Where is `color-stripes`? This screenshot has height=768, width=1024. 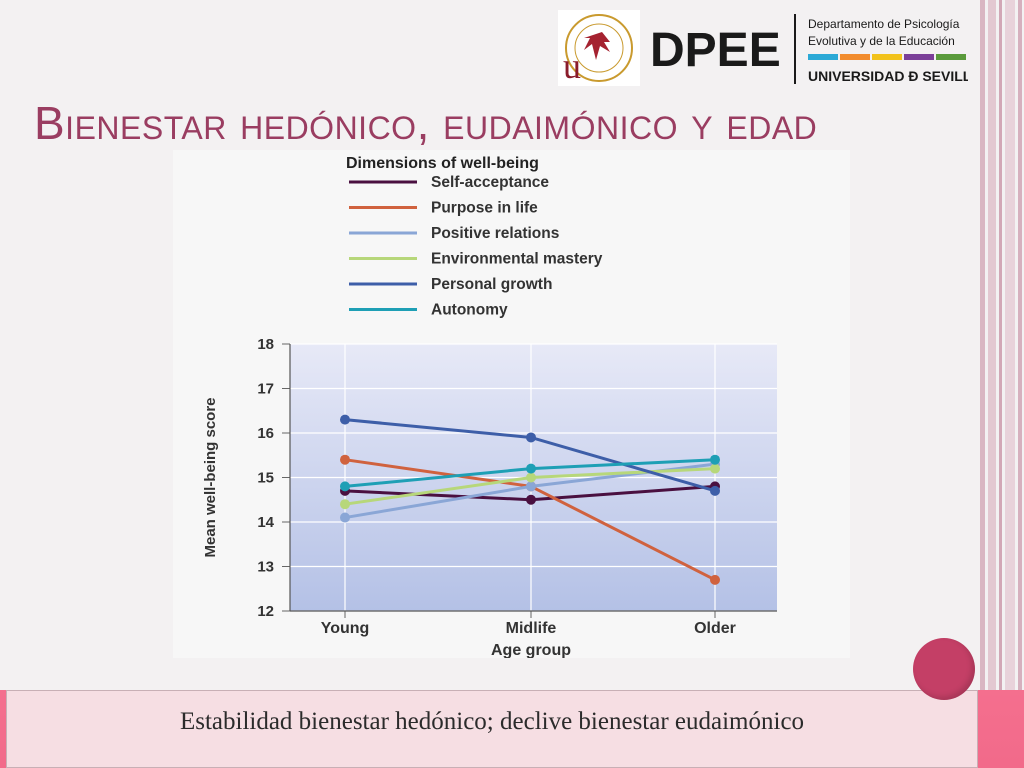 color-stripes is located at coordinates (887, 57).